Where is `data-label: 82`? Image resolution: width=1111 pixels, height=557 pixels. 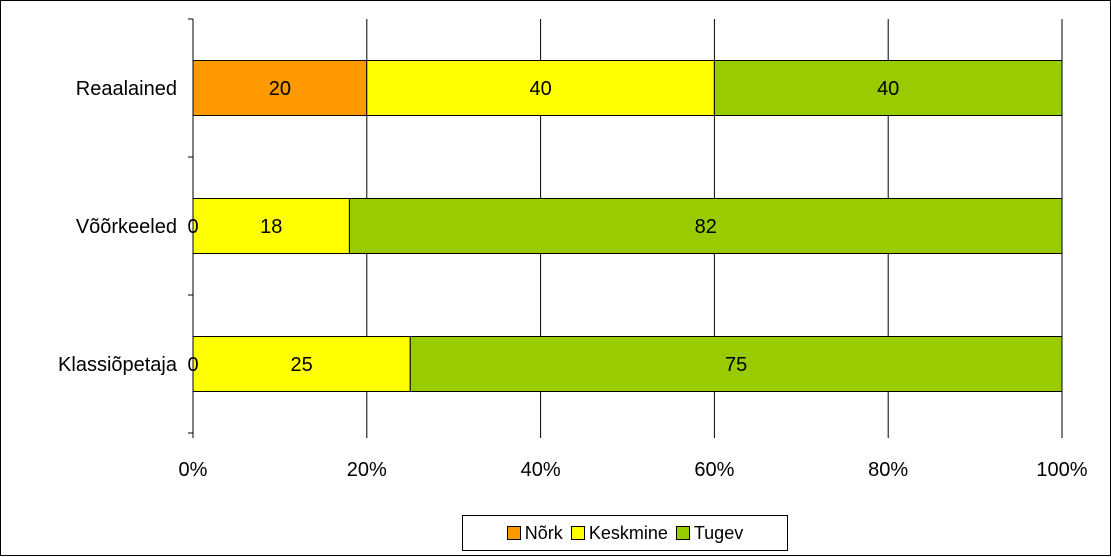
data-label: 82 is located at coordinates (706, 227).